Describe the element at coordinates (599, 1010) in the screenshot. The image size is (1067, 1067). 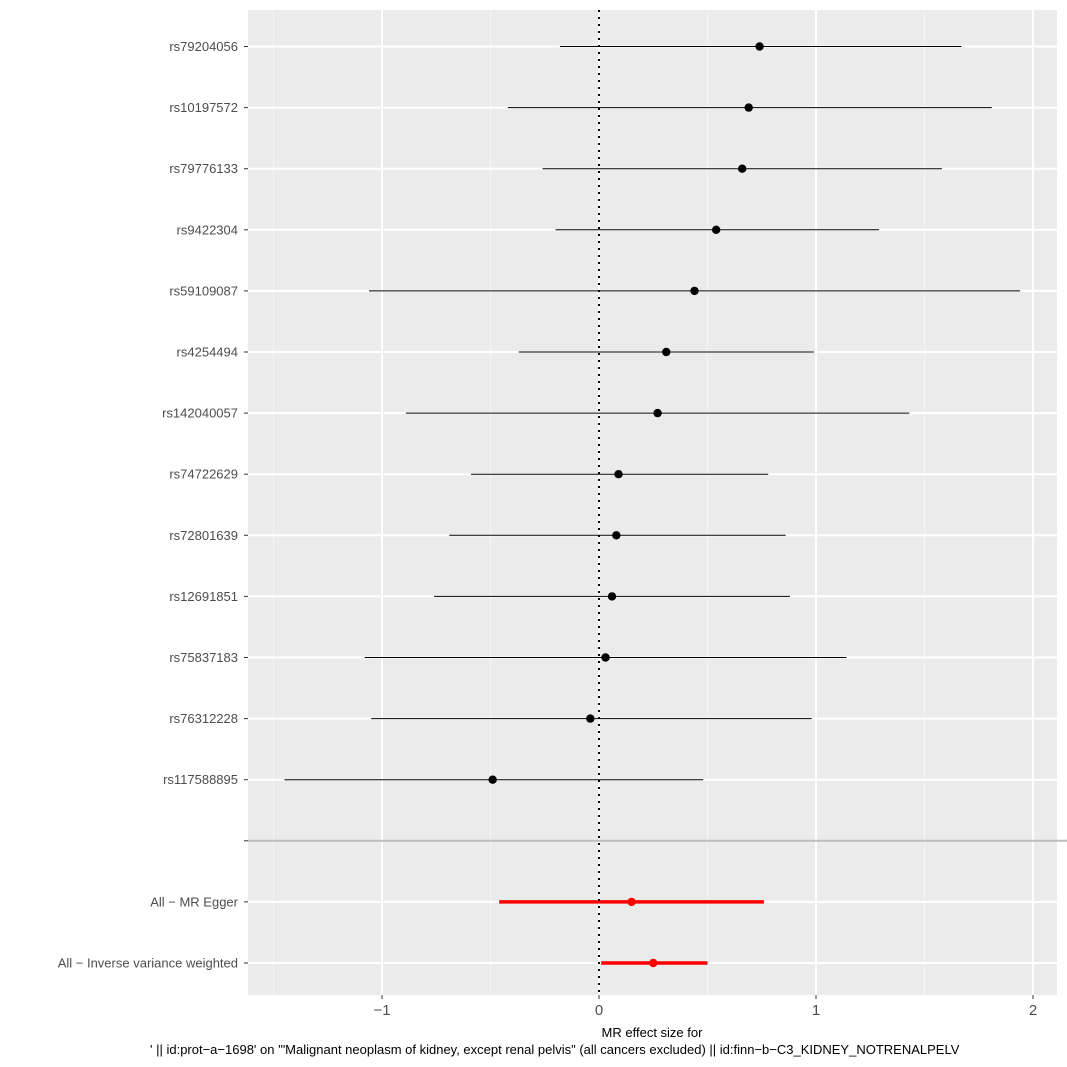
I see `x-tick-label: 0` at that location.